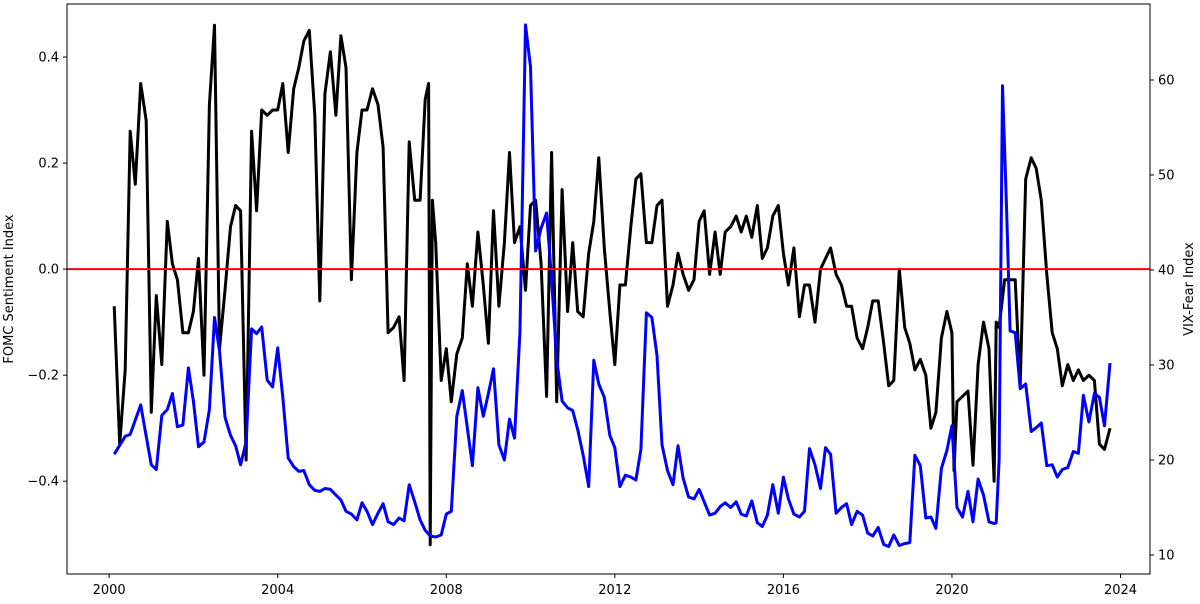  I want to click on y-tick-label: 0.2, so click(48, 164).